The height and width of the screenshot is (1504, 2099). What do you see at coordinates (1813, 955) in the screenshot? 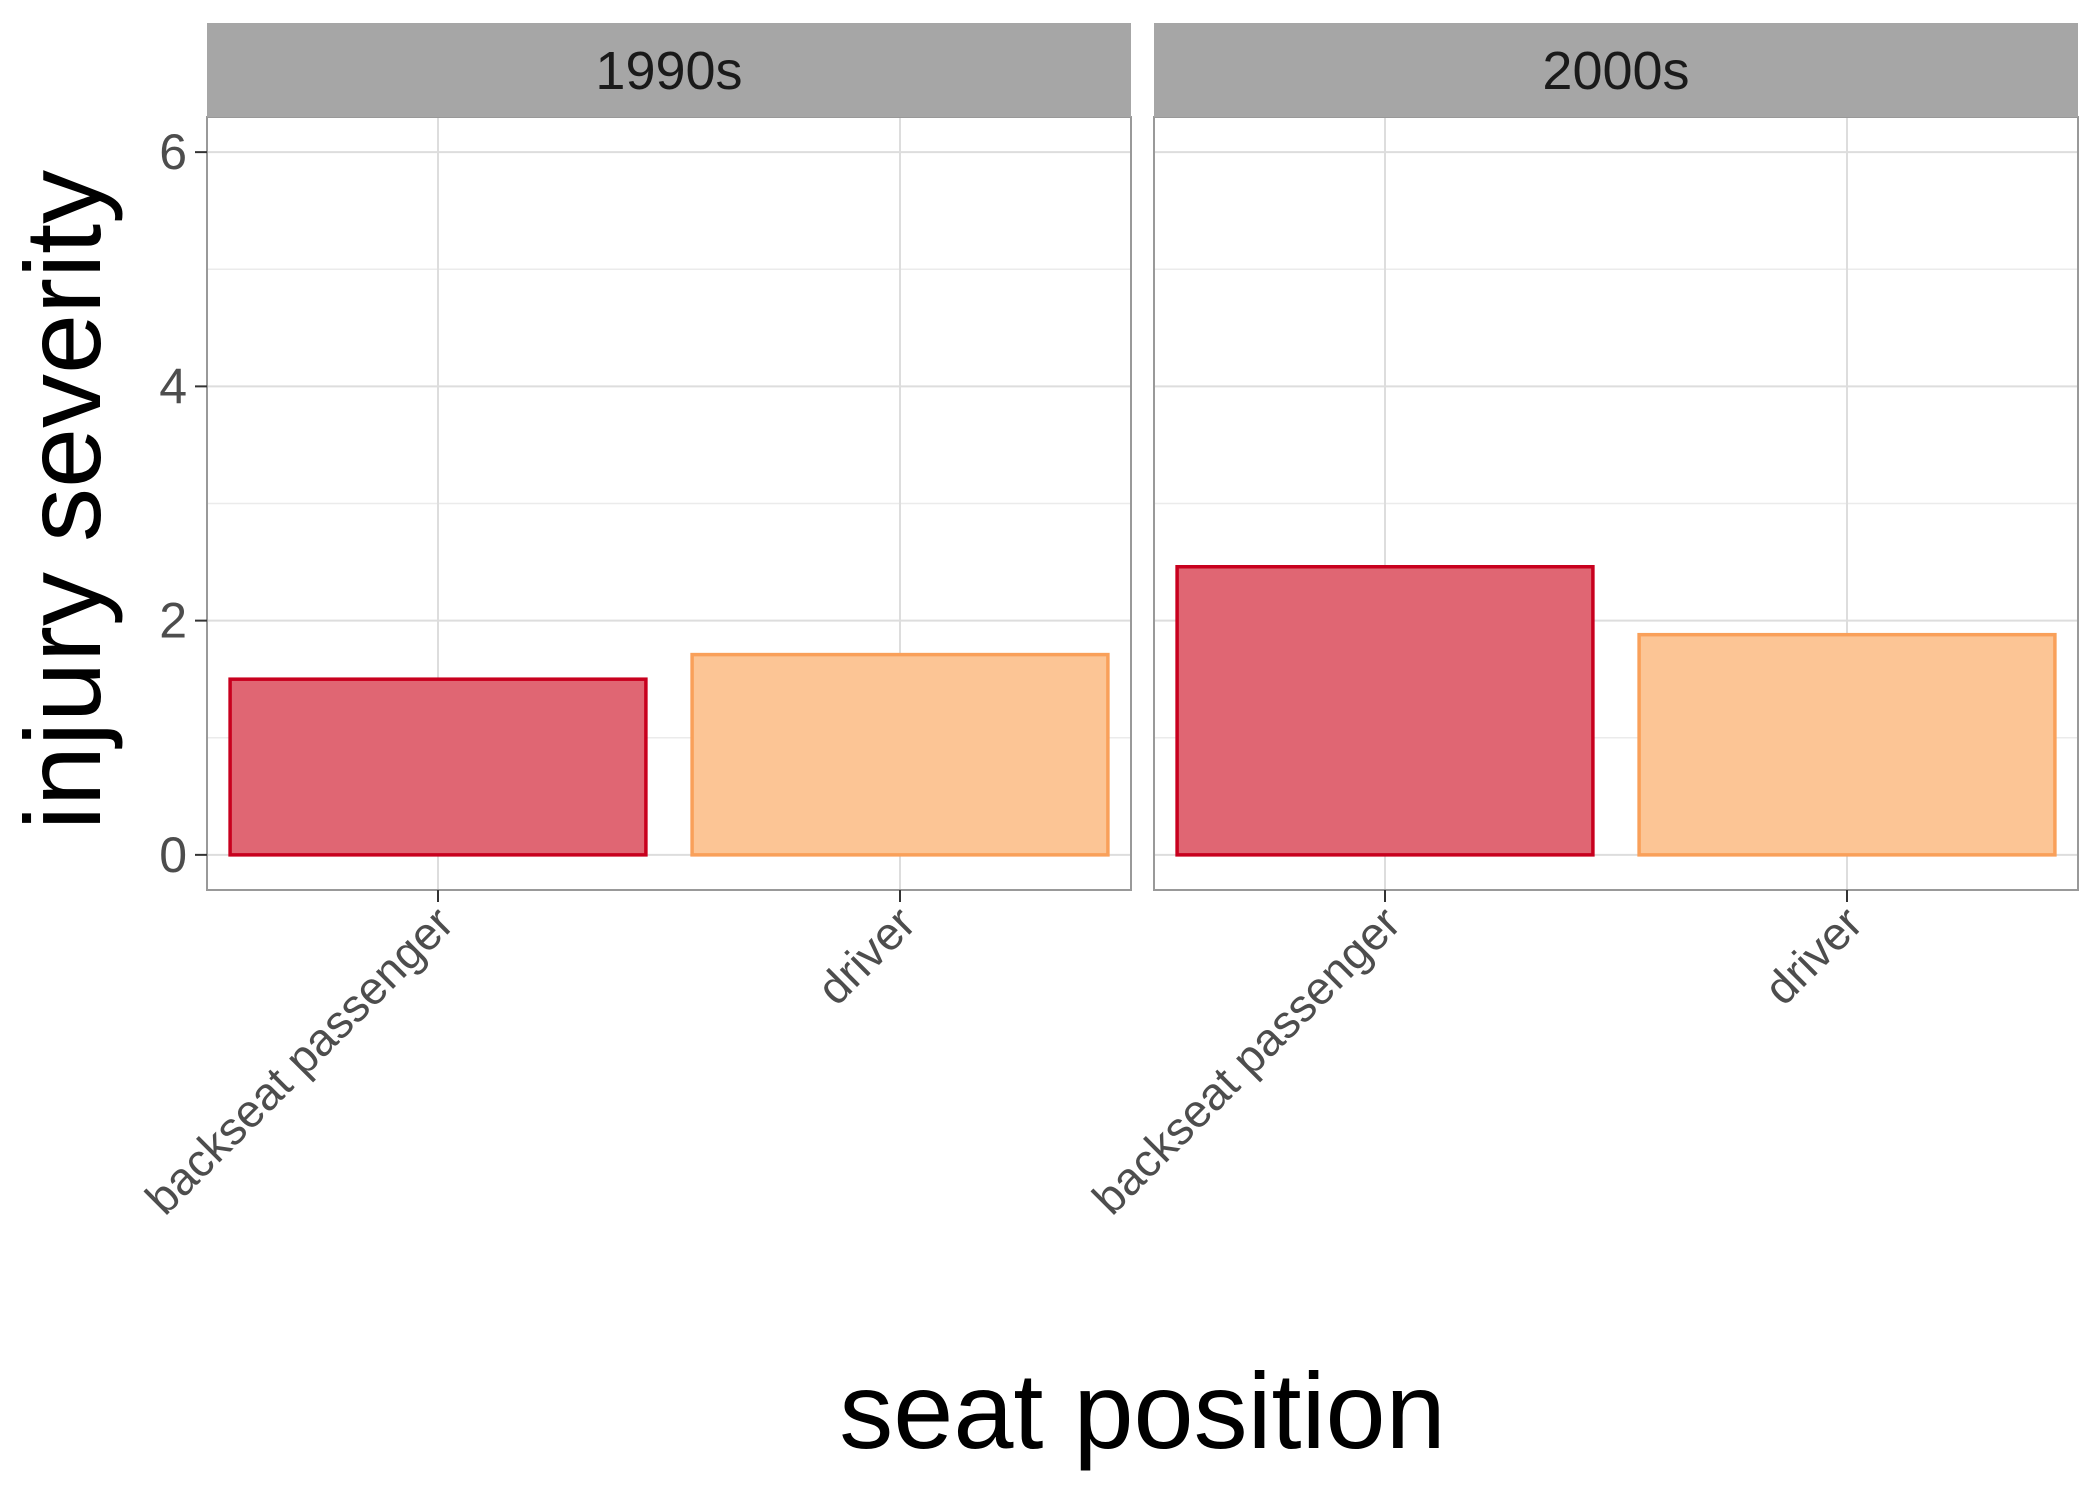
I see `x-tick-label-2000s-driver: driver` at bounding box center [1813, 955].